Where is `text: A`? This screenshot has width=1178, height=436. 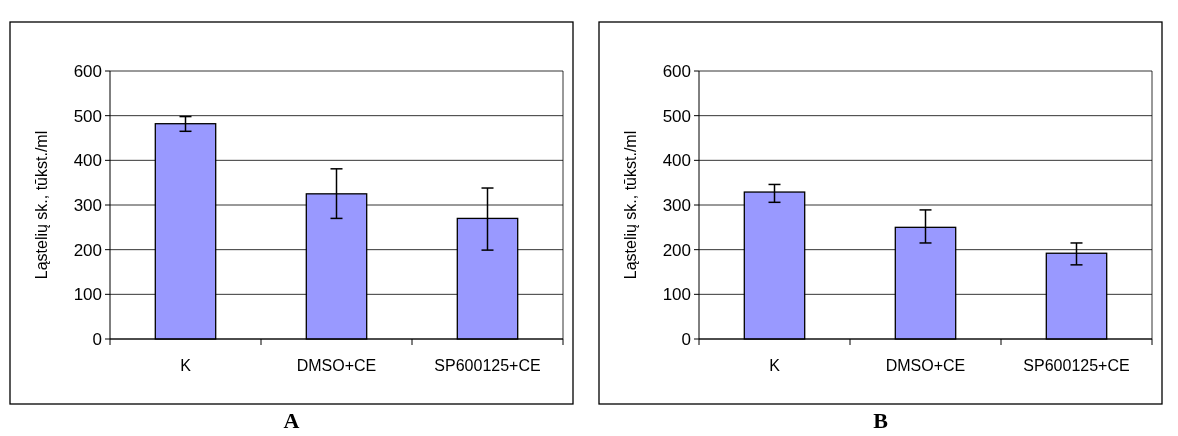
text: A is located at coordinates (291, 420).